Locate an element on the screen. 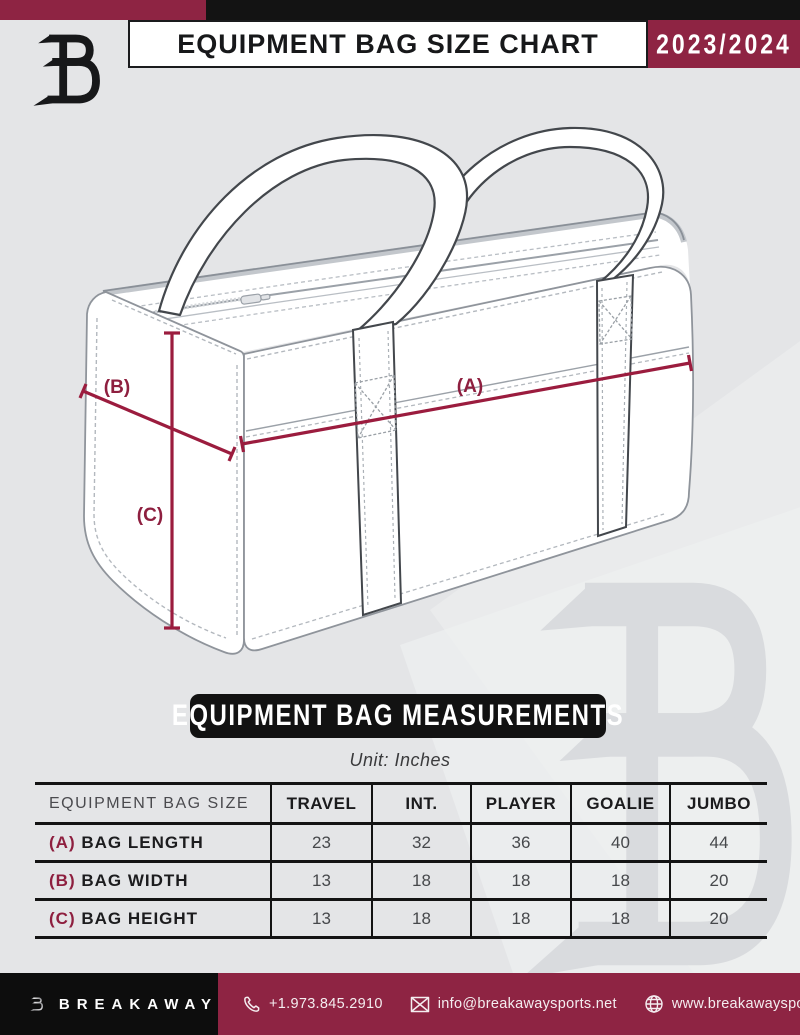 Image resolution: width=800 pixels, height=1035 pixels. footer: BREAKAWAY +1.973.845.2910 info@bre is located at coordinates (400, 1004).